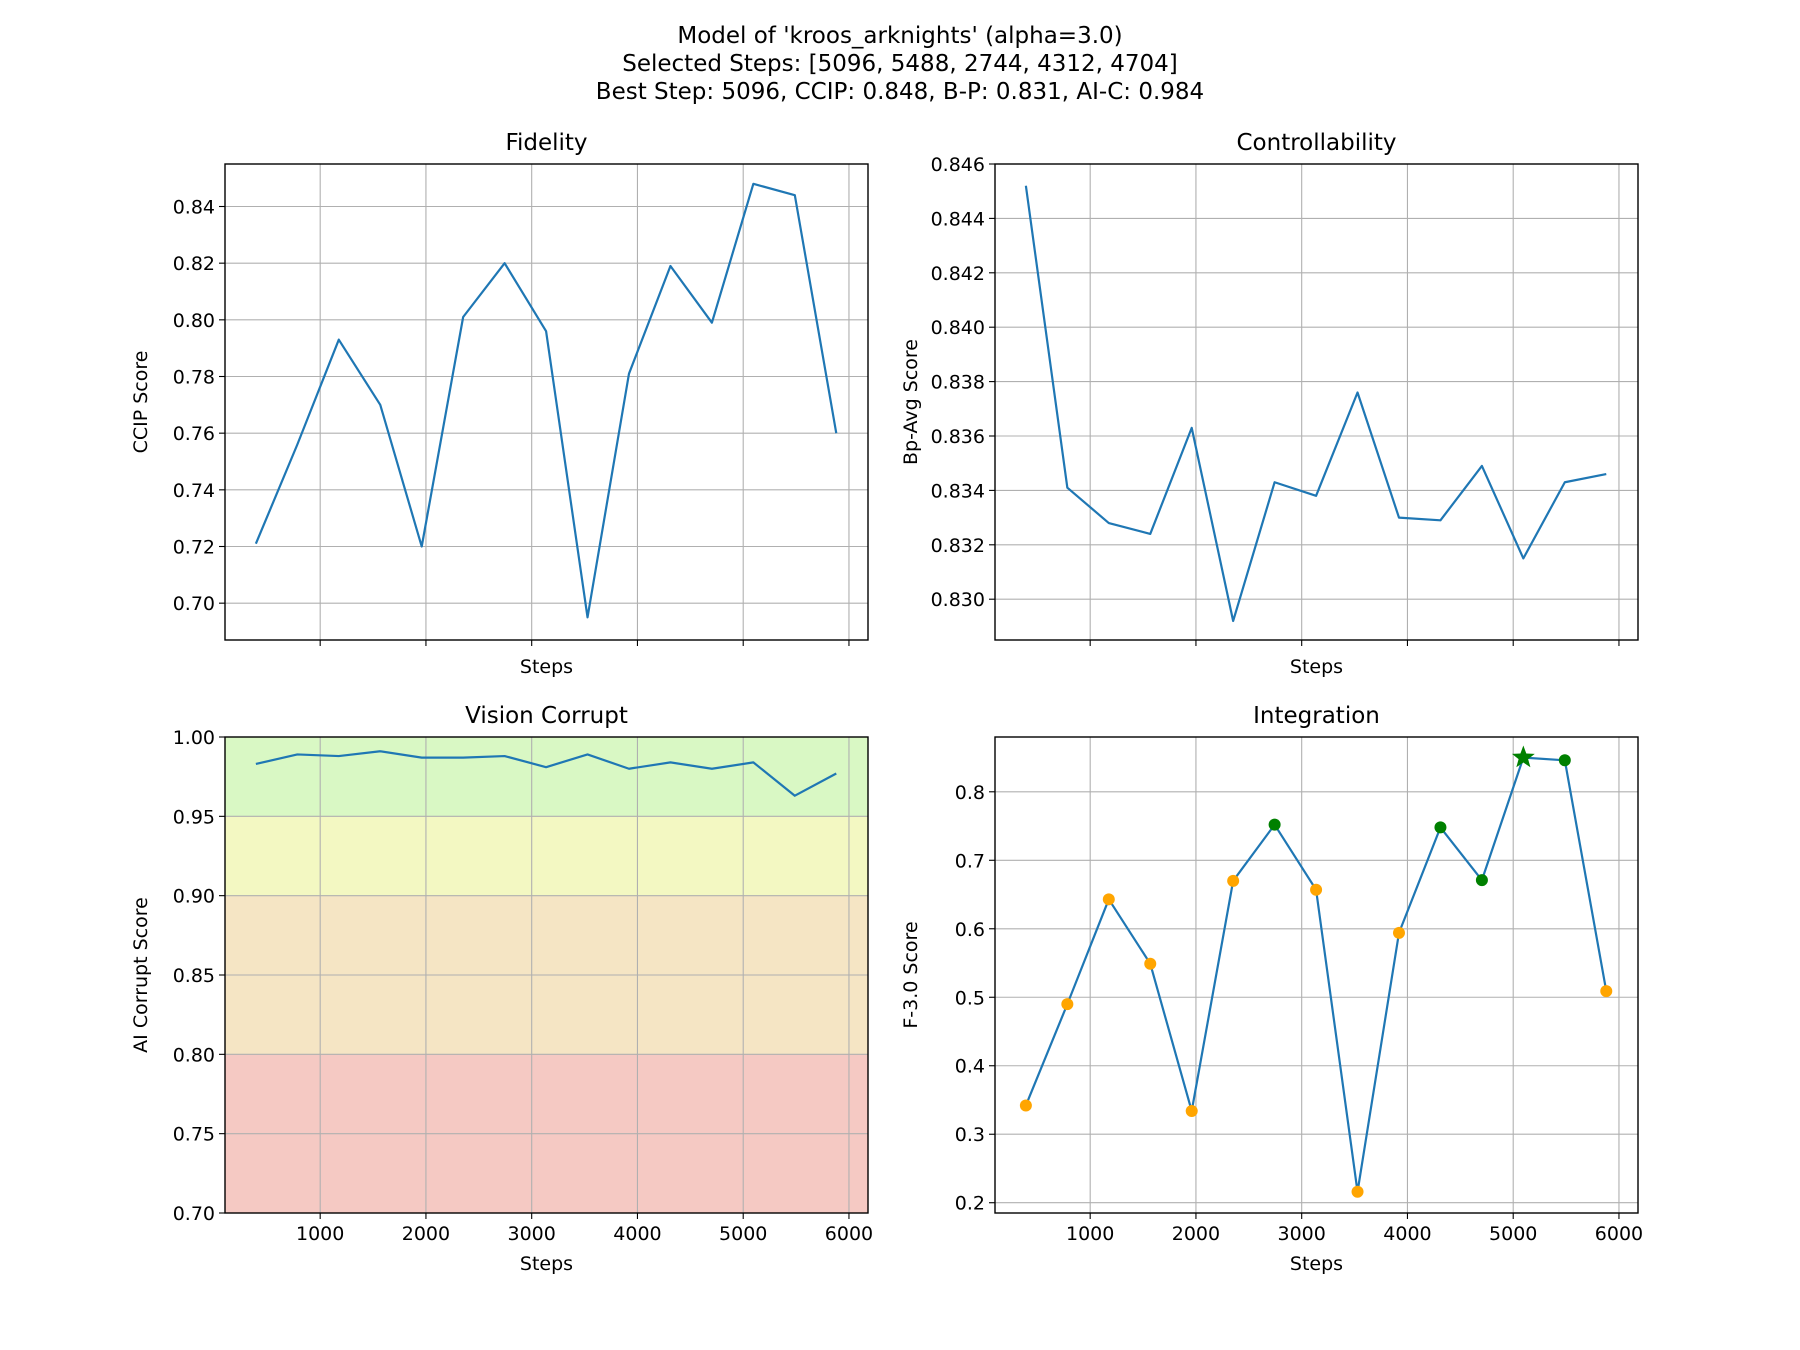 The width and height of the screenshot is (1800, 1350). I want to click on y-tick-label: 0.3, so click(970, 1135).